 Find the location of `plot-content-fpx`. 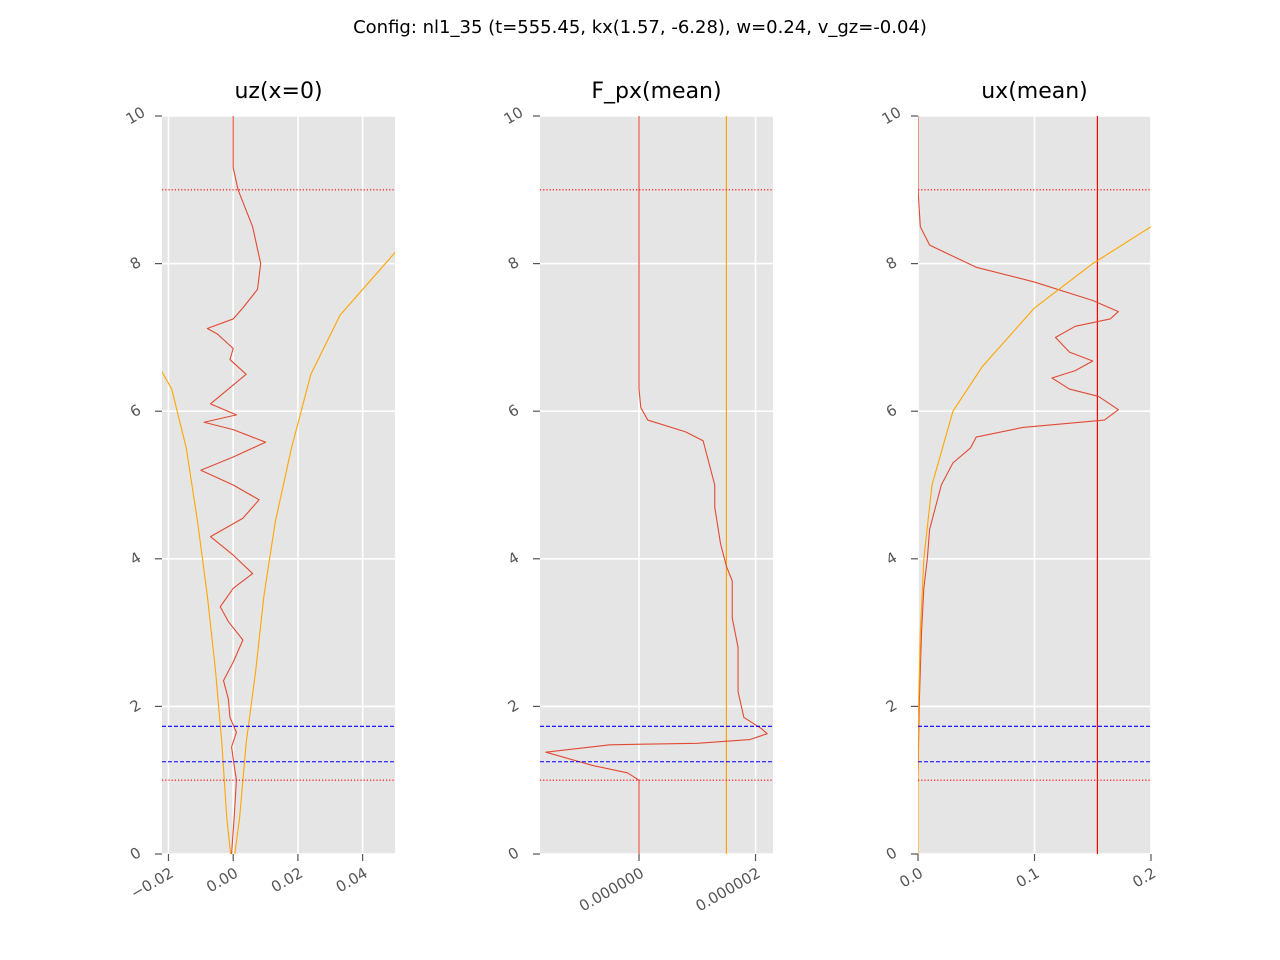

plot-content-fpx is located at coordinates (656, 485).